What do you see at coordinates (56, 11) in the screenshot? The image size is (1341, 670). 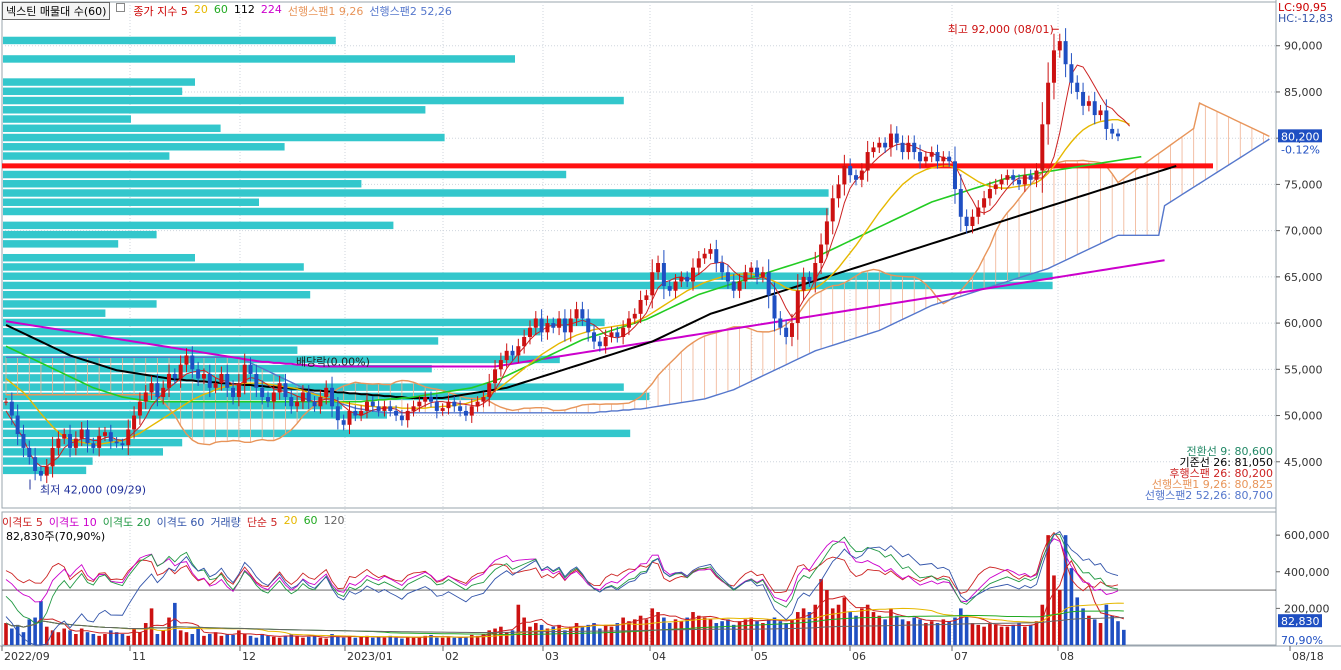 I see `chart-title: 넥스틴 매물대 수(60)` at bounding box center [56, 11].